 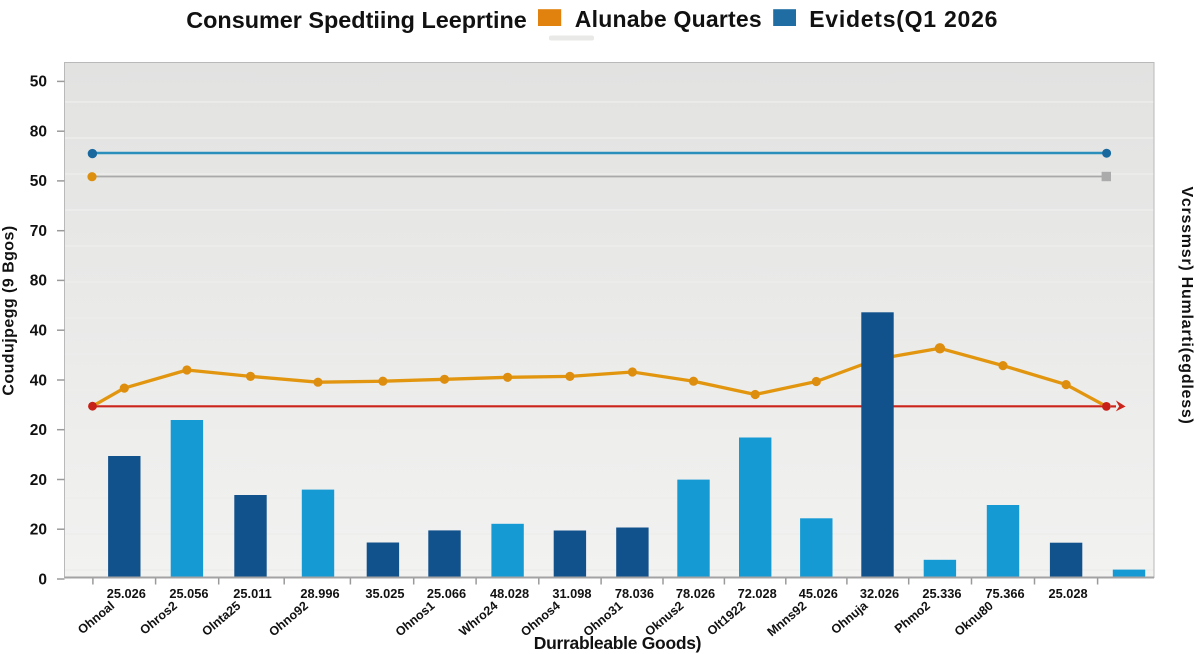 I want to click on svg-text: 48.028, so click(x=509, y=593).